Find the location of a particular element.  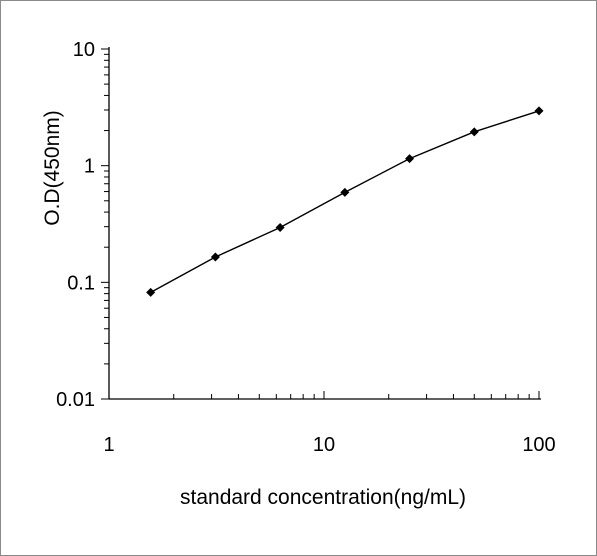

y-tick-label: 10 is located at coordinates (84, 50).